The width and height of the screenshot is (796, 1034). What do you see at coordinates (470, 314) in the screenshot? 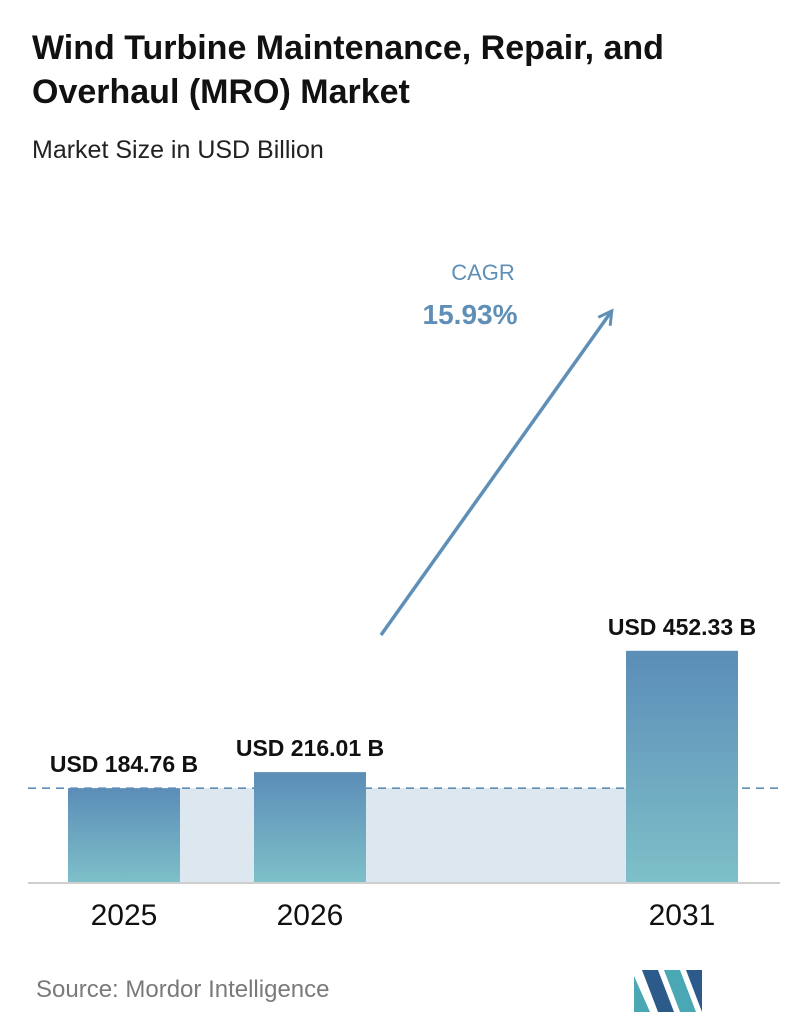
I see `cagr-value: 15.93%` at bounding box center [470, 314].